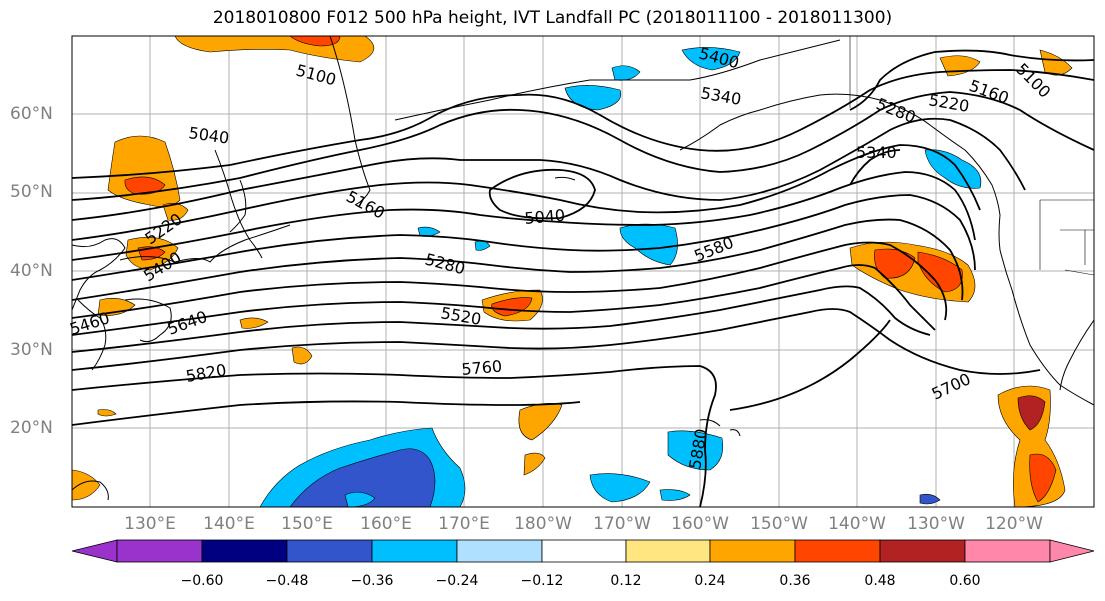 The height and width of the screenshot is (601, 1105). Describe the element at coordinates (880, 581) in the screenshot. I see `colorbar-tick-label: 0.48` at that location.